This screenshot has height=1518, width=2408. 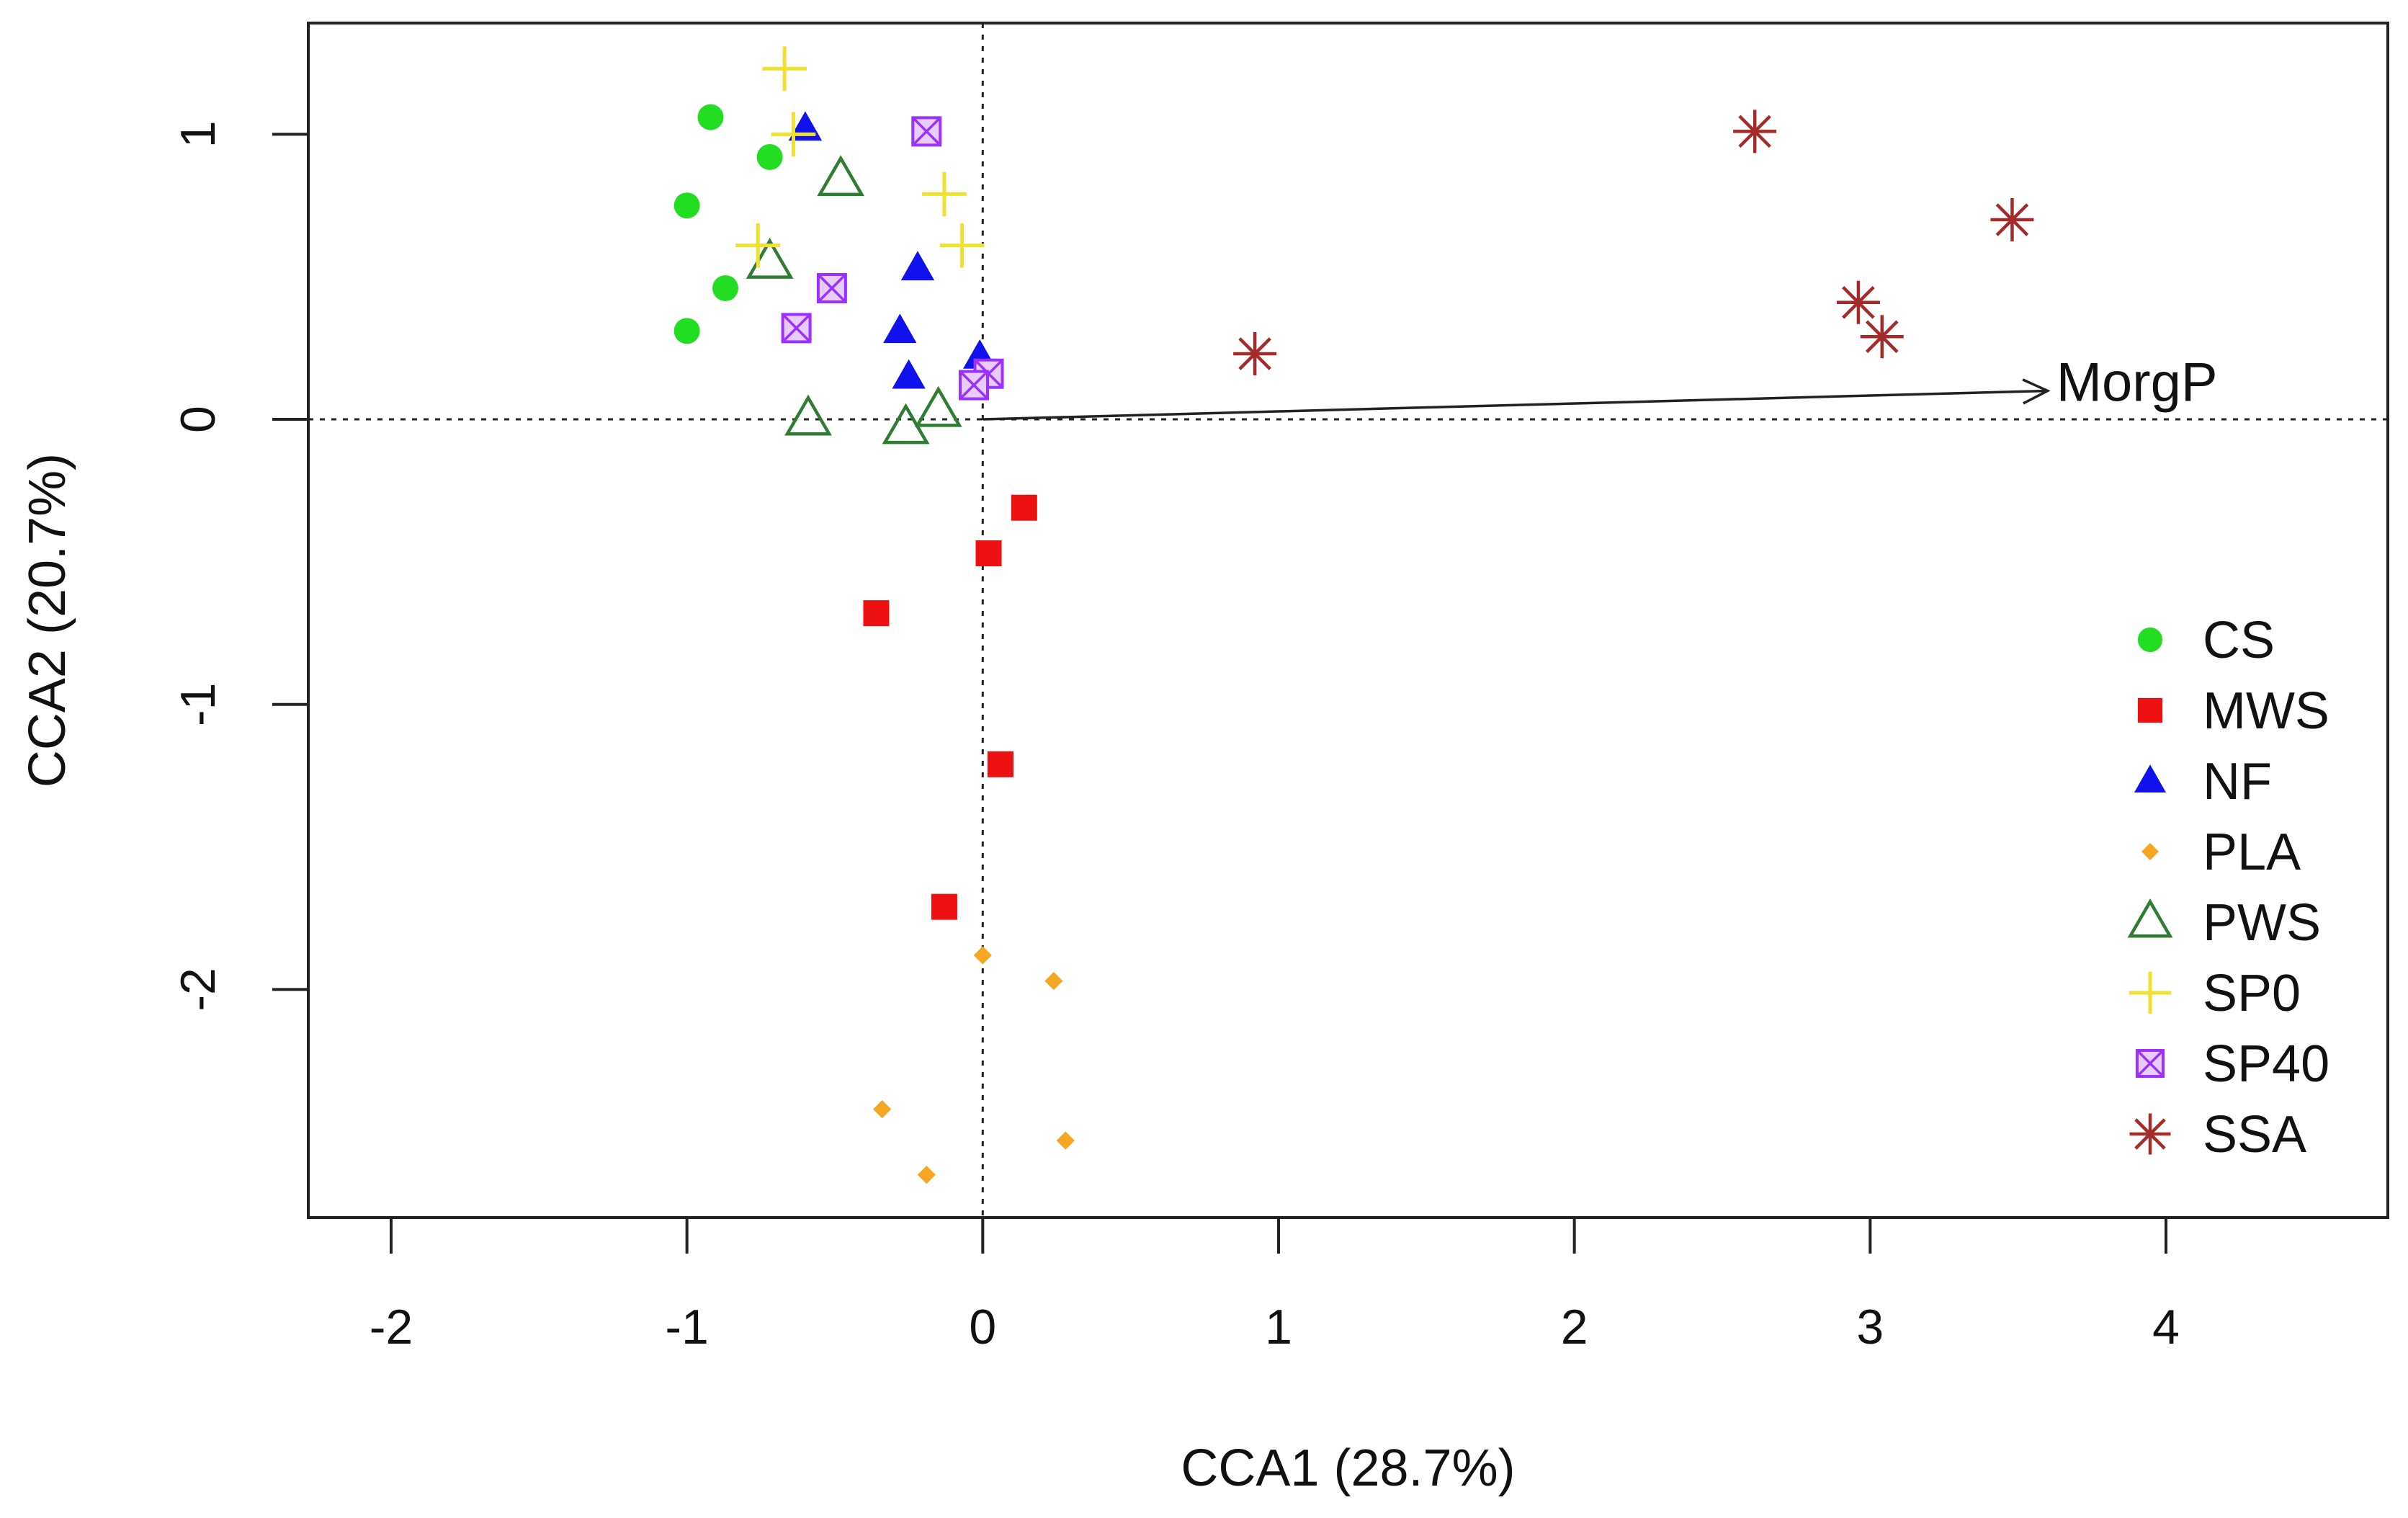 I want to click on legend-label: SP40, so click(x=2266, y=1064).